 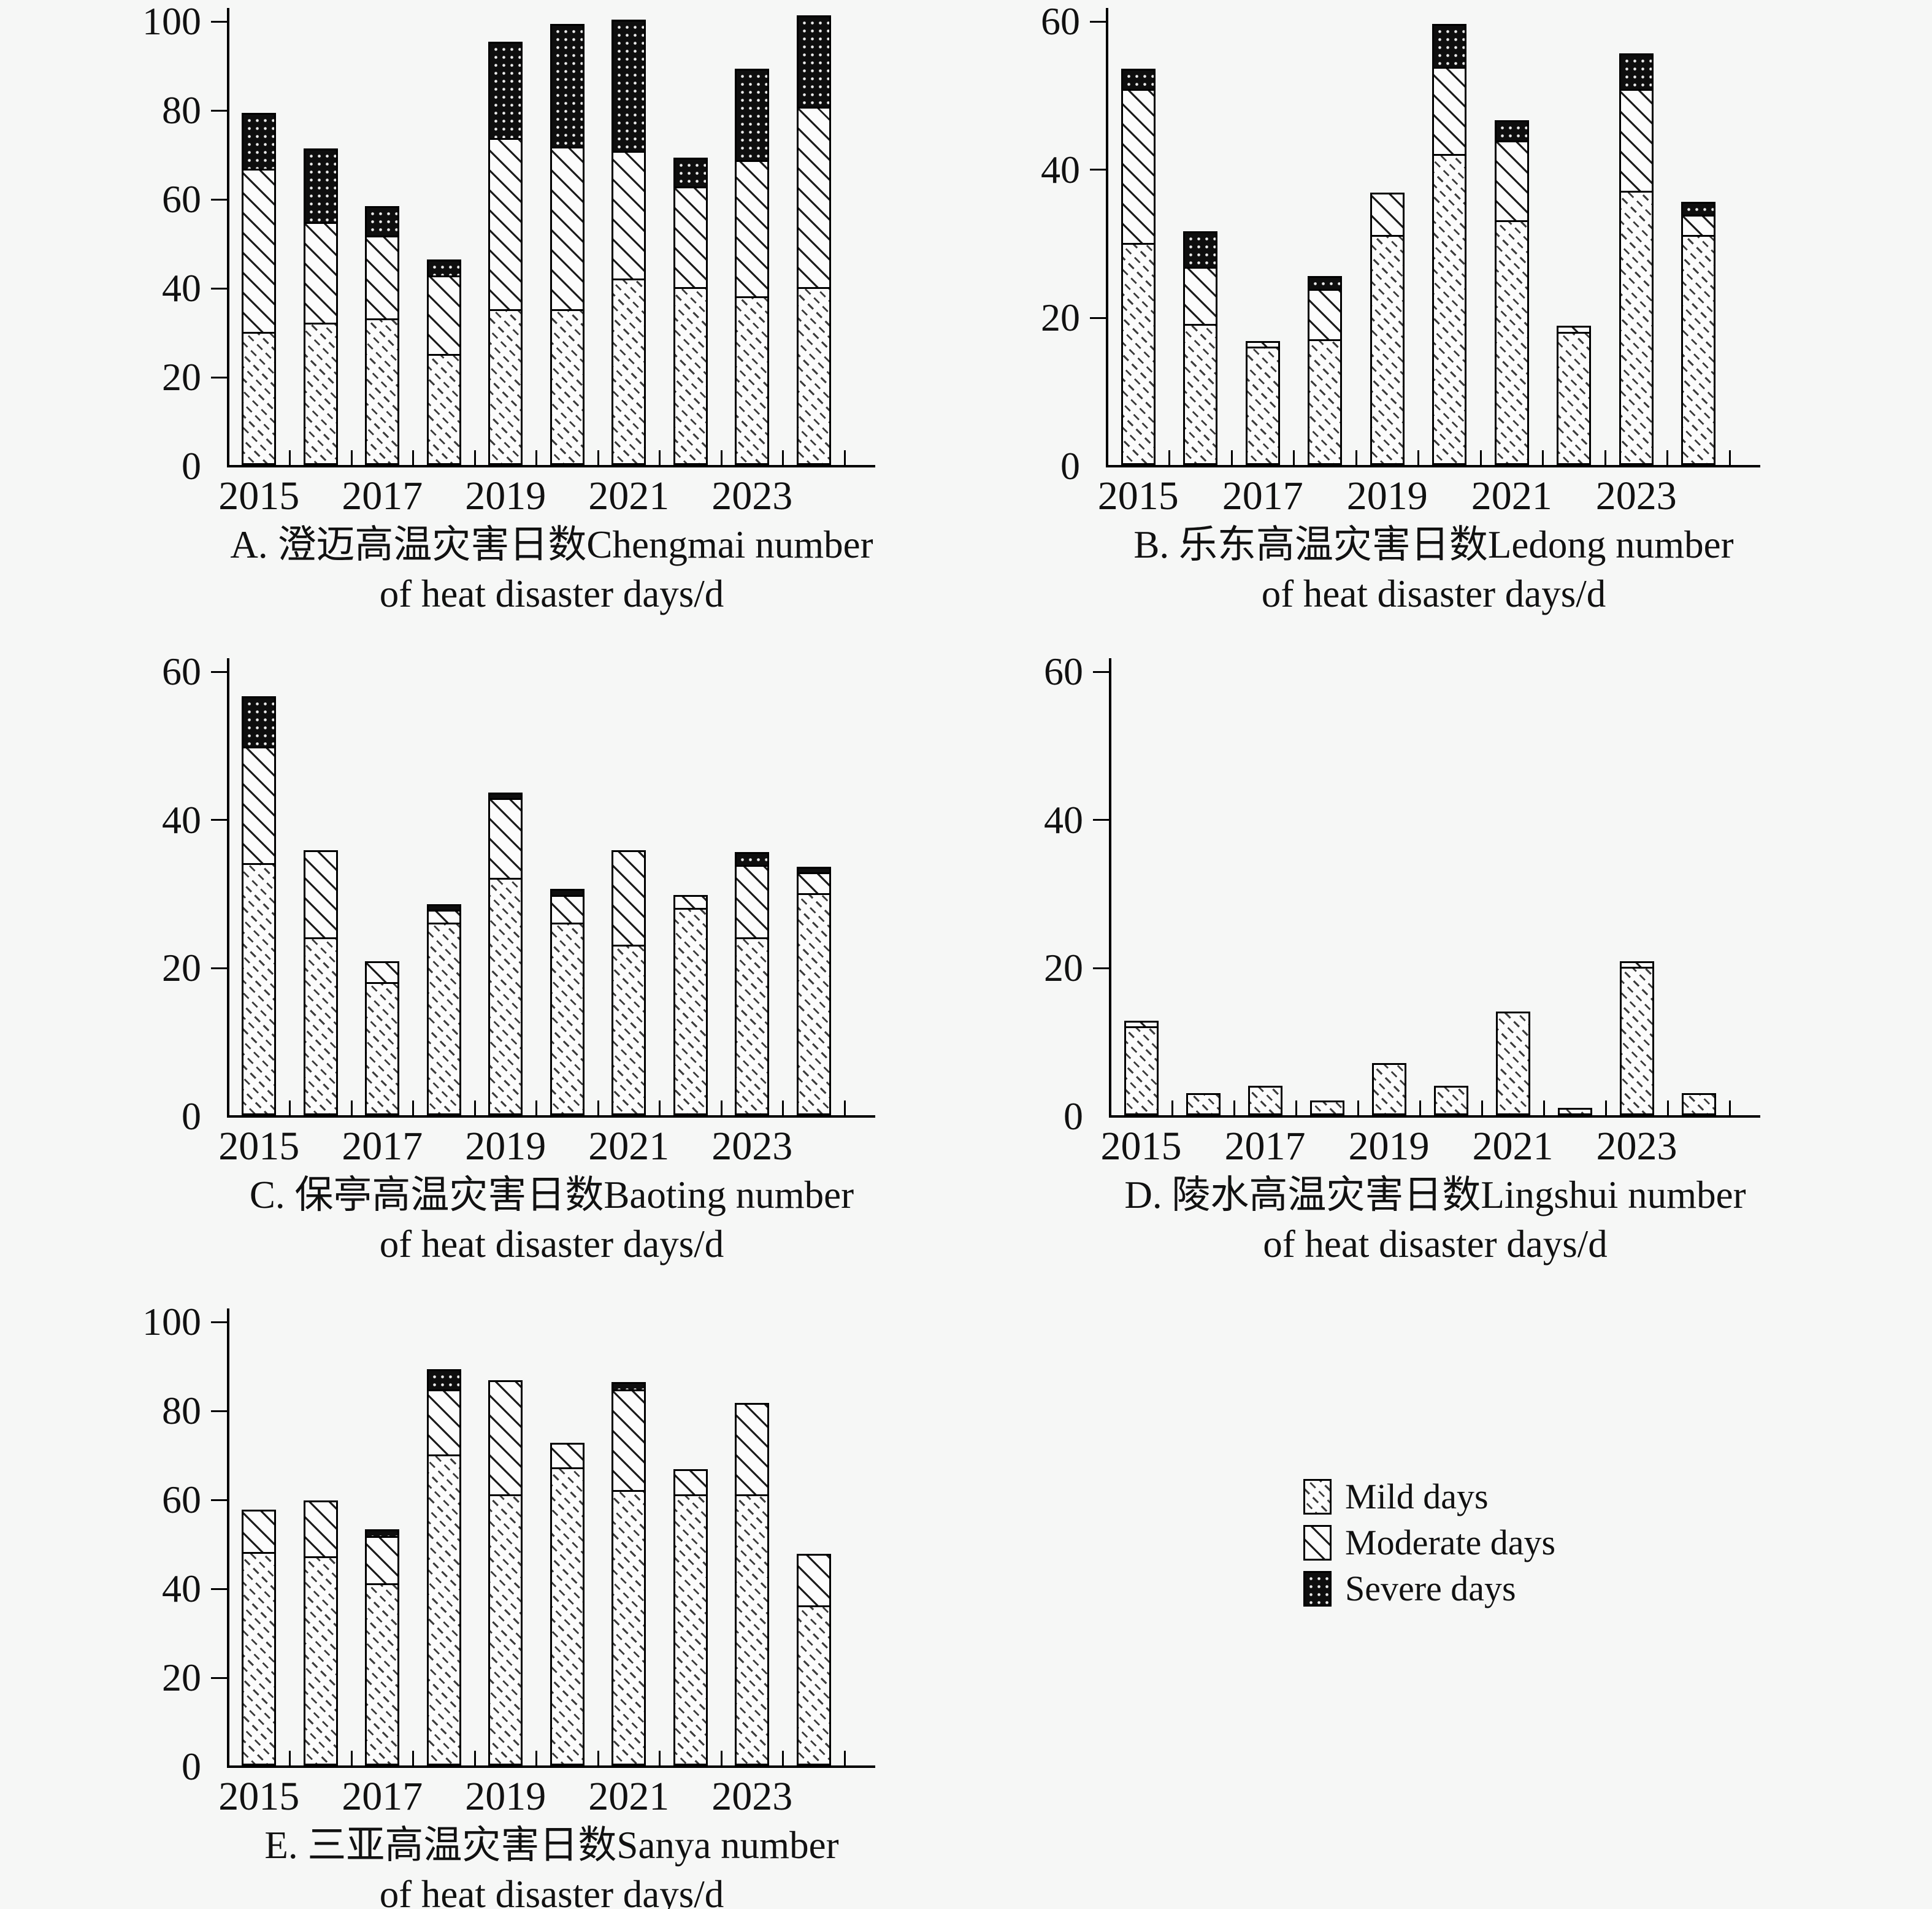 I want to click on bar-A-2015, so click(x=259, y=289).